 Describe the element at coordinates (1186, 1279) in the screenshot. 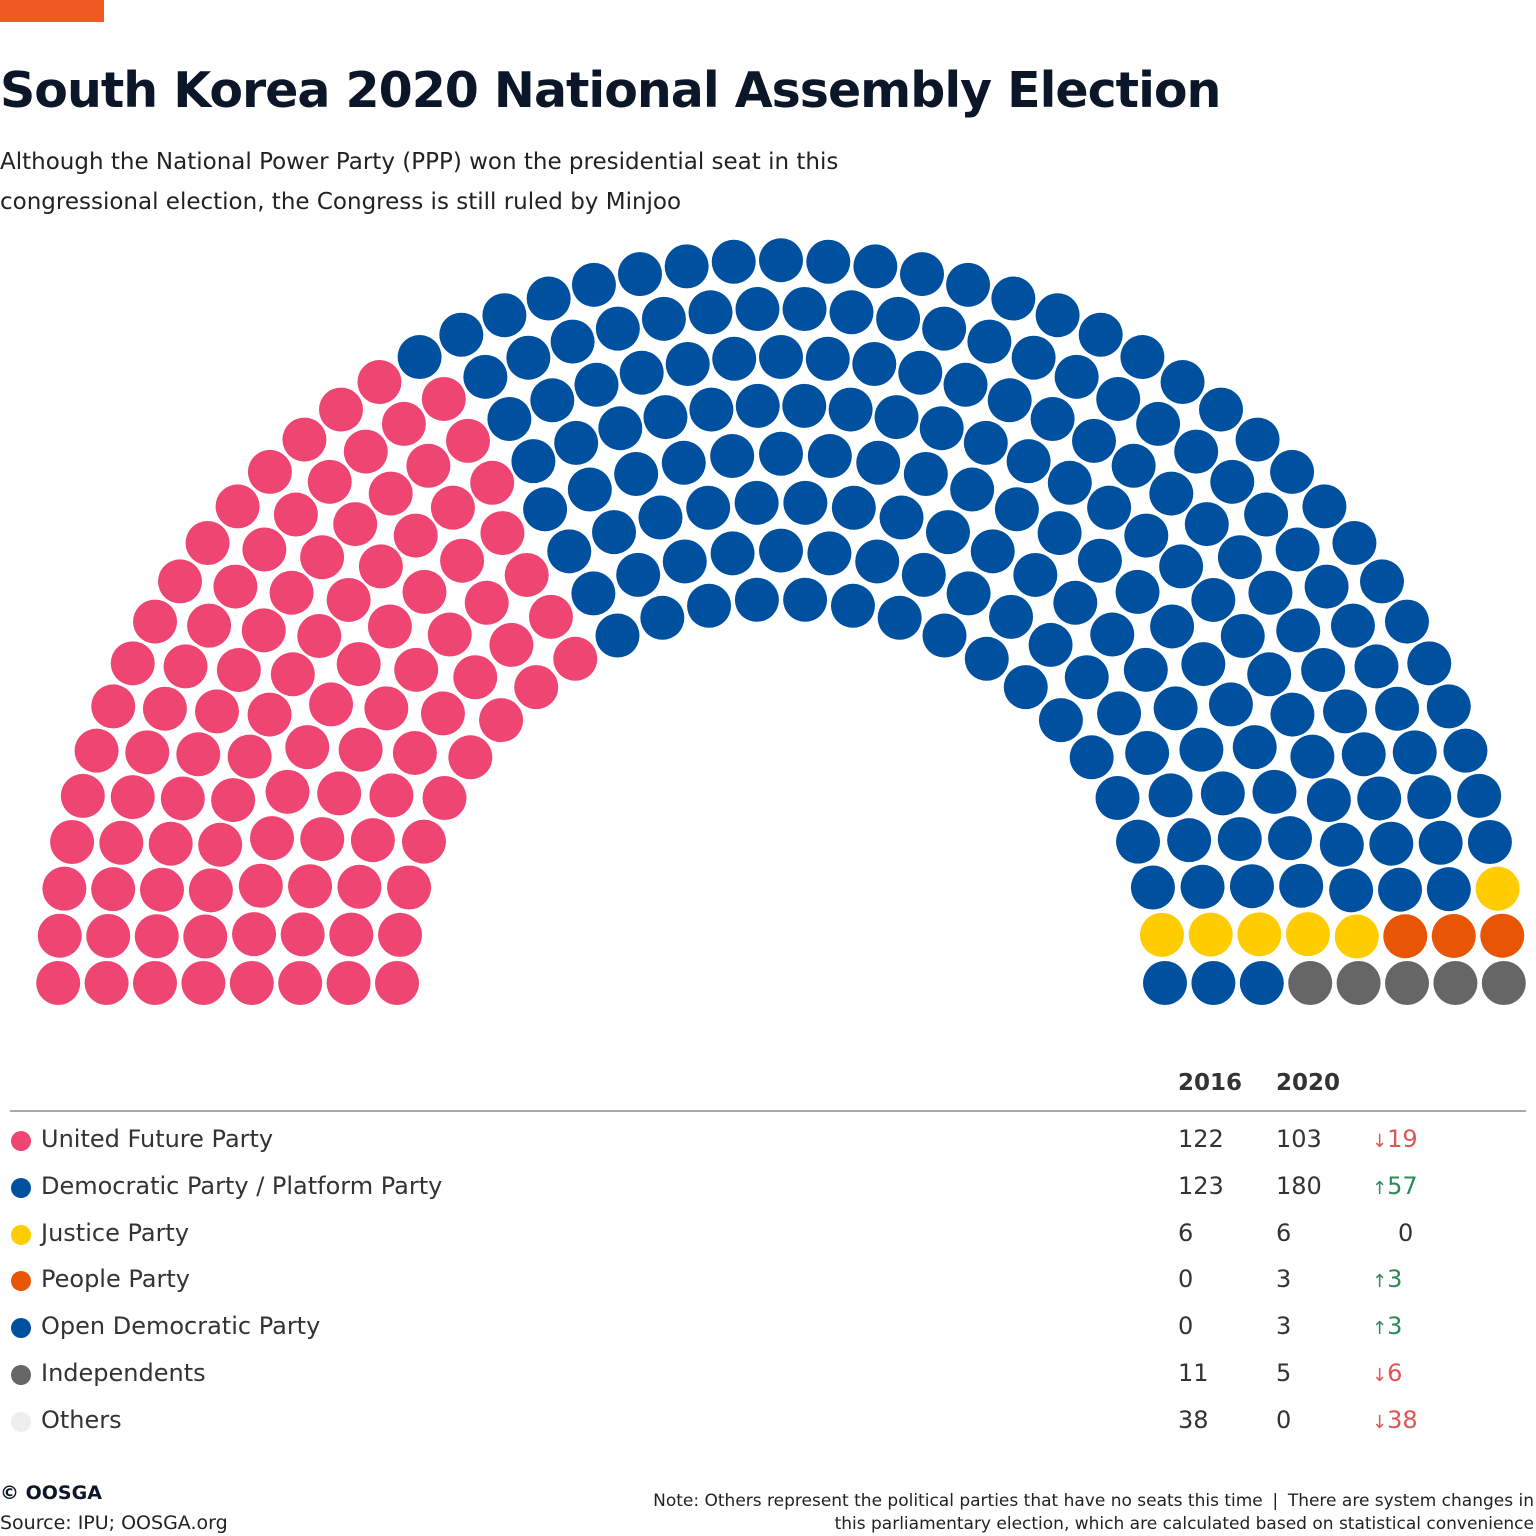

I see `seats-2016: 0` at that location.